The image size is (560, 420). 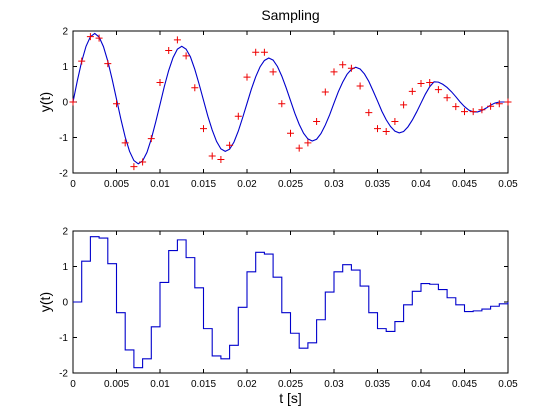 What do you see at coordinates (464, 184) in the screenshot?
I see `top-xtick-label: 0.045` at bounding box center [464, 184].